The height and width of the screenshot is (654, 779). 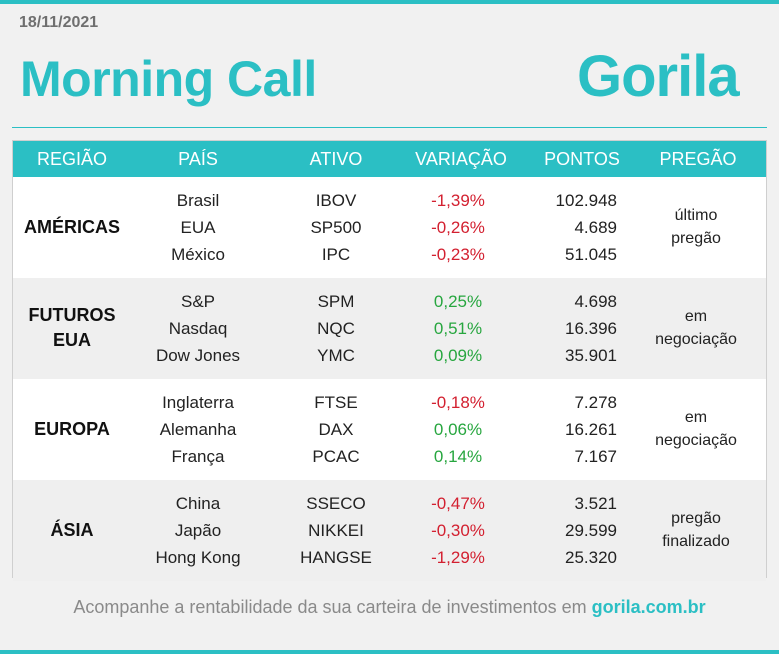 I want to click on points-cell: 7.167, so click(x=595, y=456).